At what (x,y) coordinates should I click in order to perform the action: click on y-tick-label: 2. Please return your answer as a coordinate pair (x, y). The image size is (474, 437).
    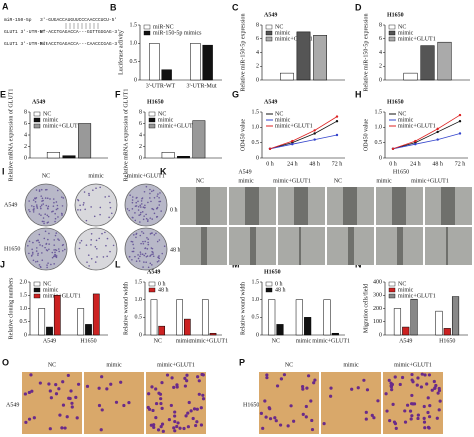
    Looking at the image, I should click on (380, 67).